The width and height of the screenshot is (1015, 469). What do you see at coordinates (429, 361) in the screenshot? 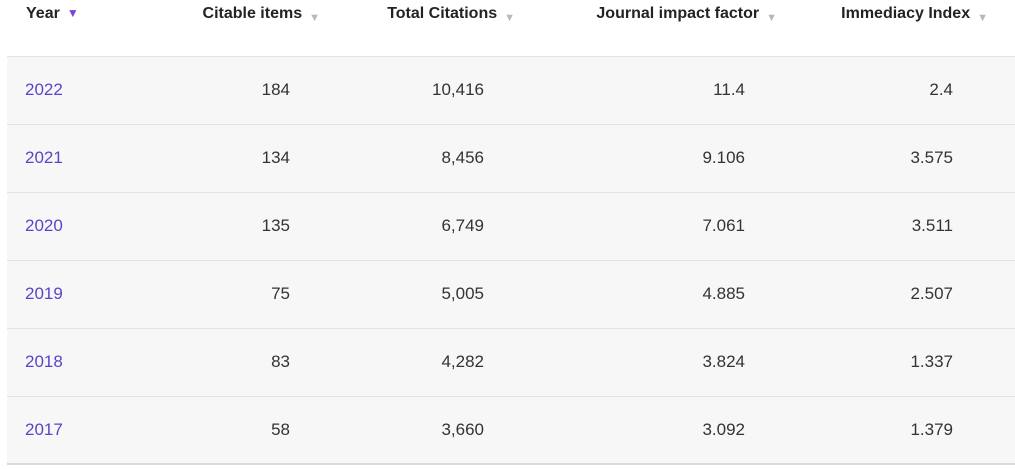
I see `total-citations-value: 4,282` at bounding box center [429, 361].